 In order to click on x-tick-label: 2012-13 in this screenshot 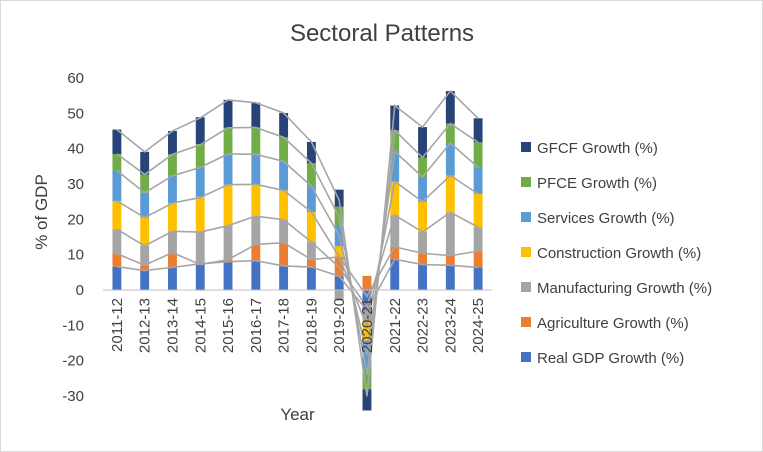, I will do `click(145, 325)`.